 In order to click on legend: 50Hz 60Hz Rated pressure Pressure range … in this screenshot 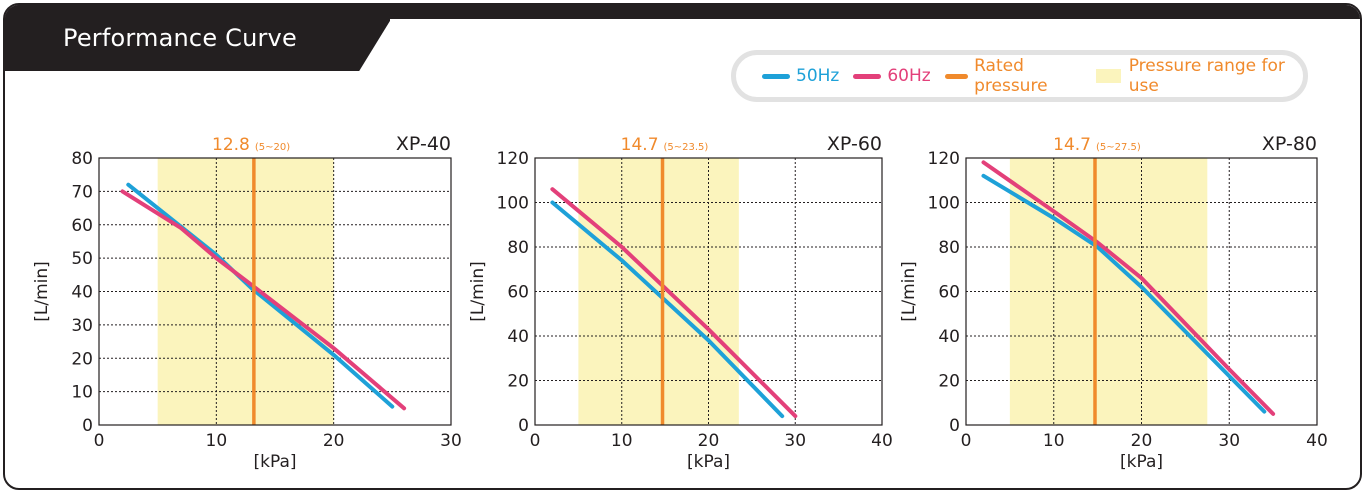, I will do `click(1019, 76)`.